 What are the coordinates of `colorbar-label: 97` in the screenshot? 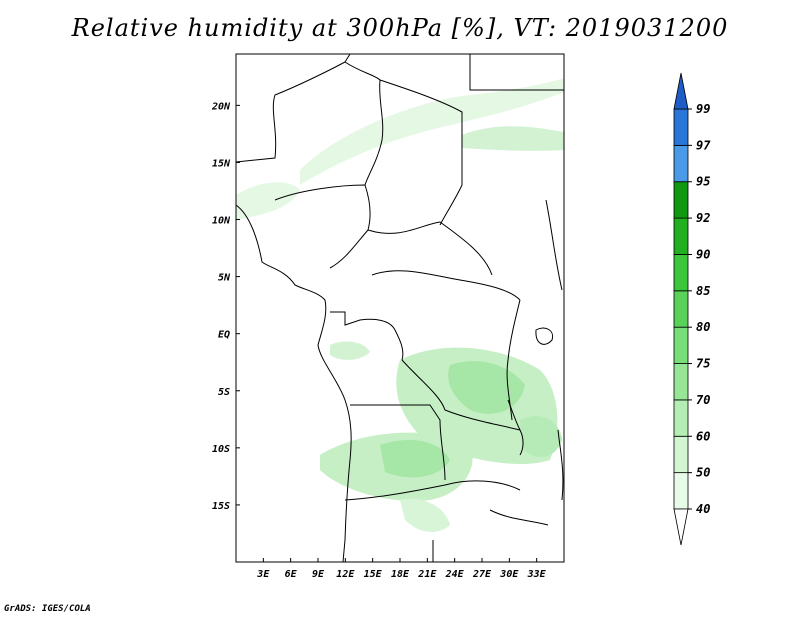 It's located at (703, 145).